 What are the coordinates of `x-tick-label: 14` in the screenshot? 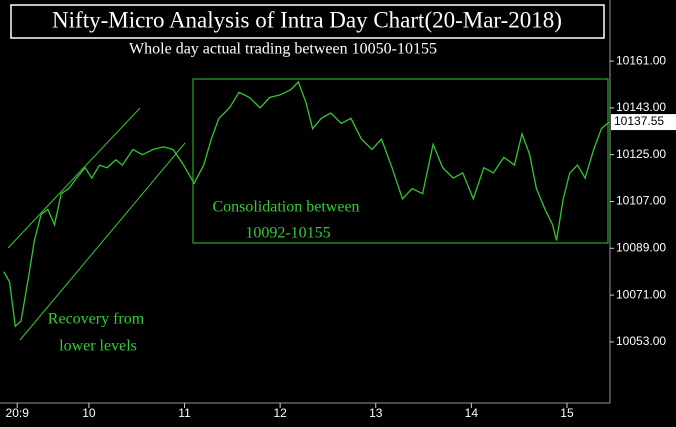 It's located at (472, 413).